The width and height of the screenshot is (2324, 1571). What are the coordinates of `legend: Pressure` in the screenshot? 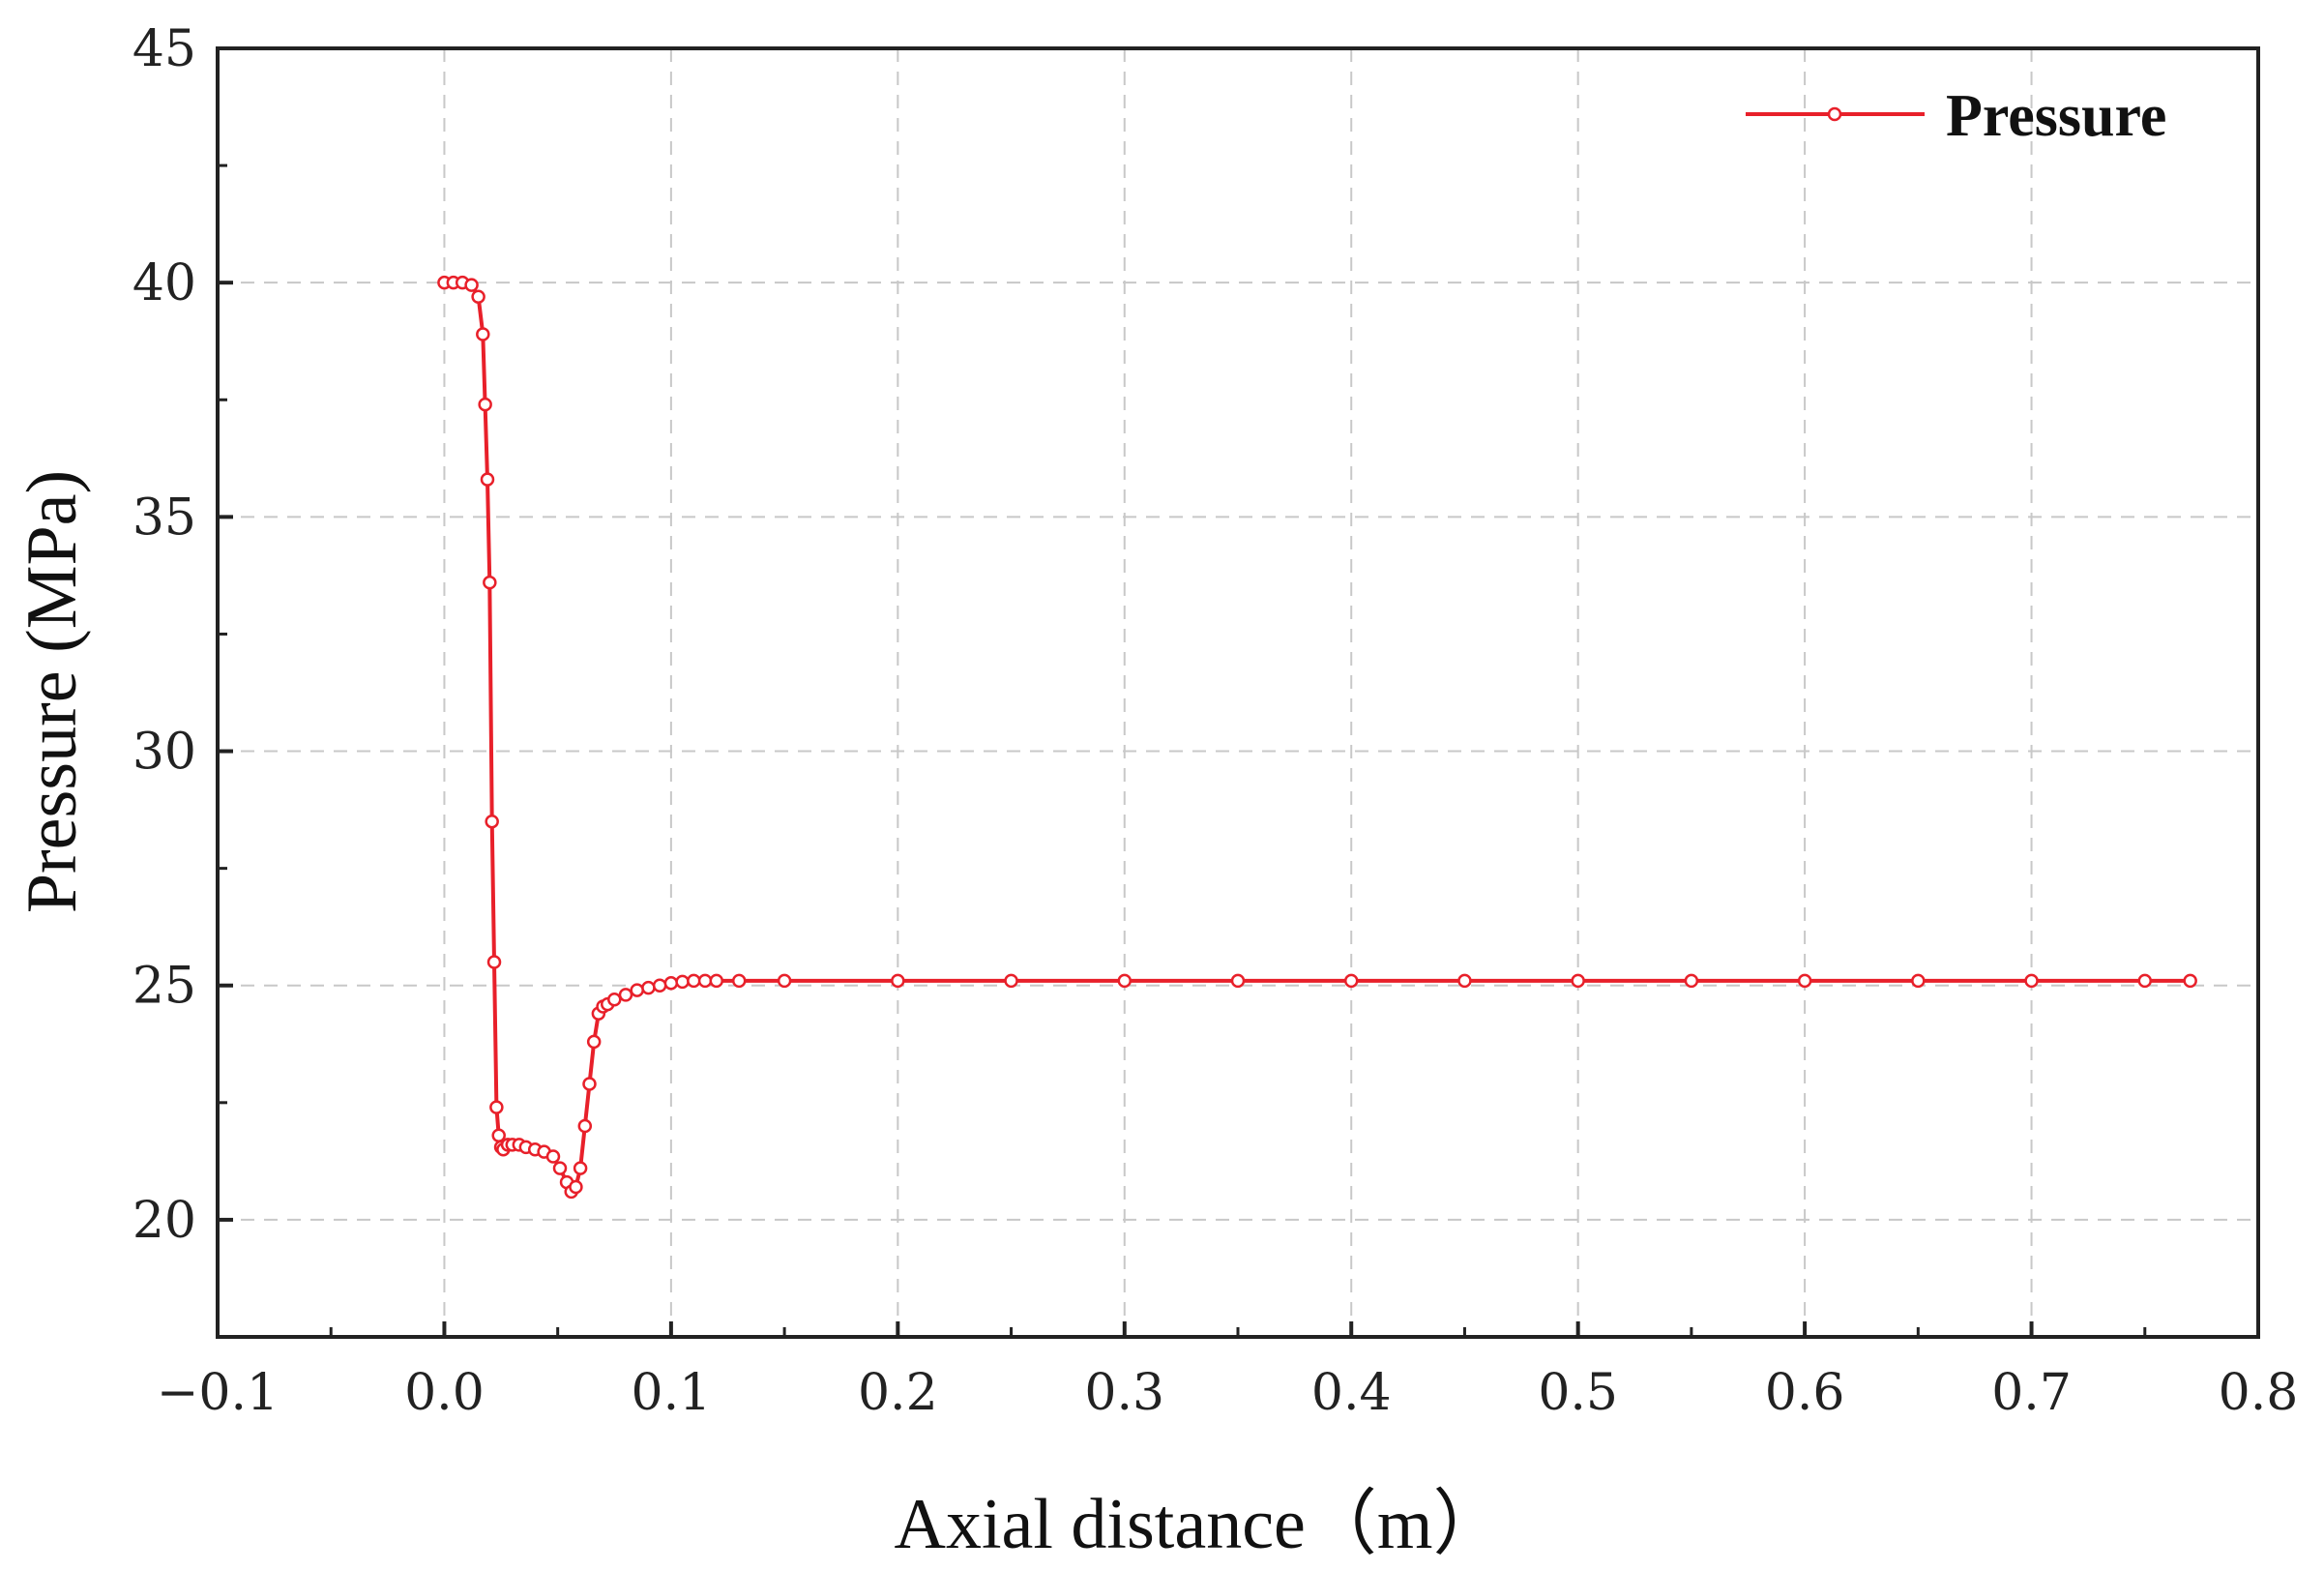 It's located at (1956, 116).